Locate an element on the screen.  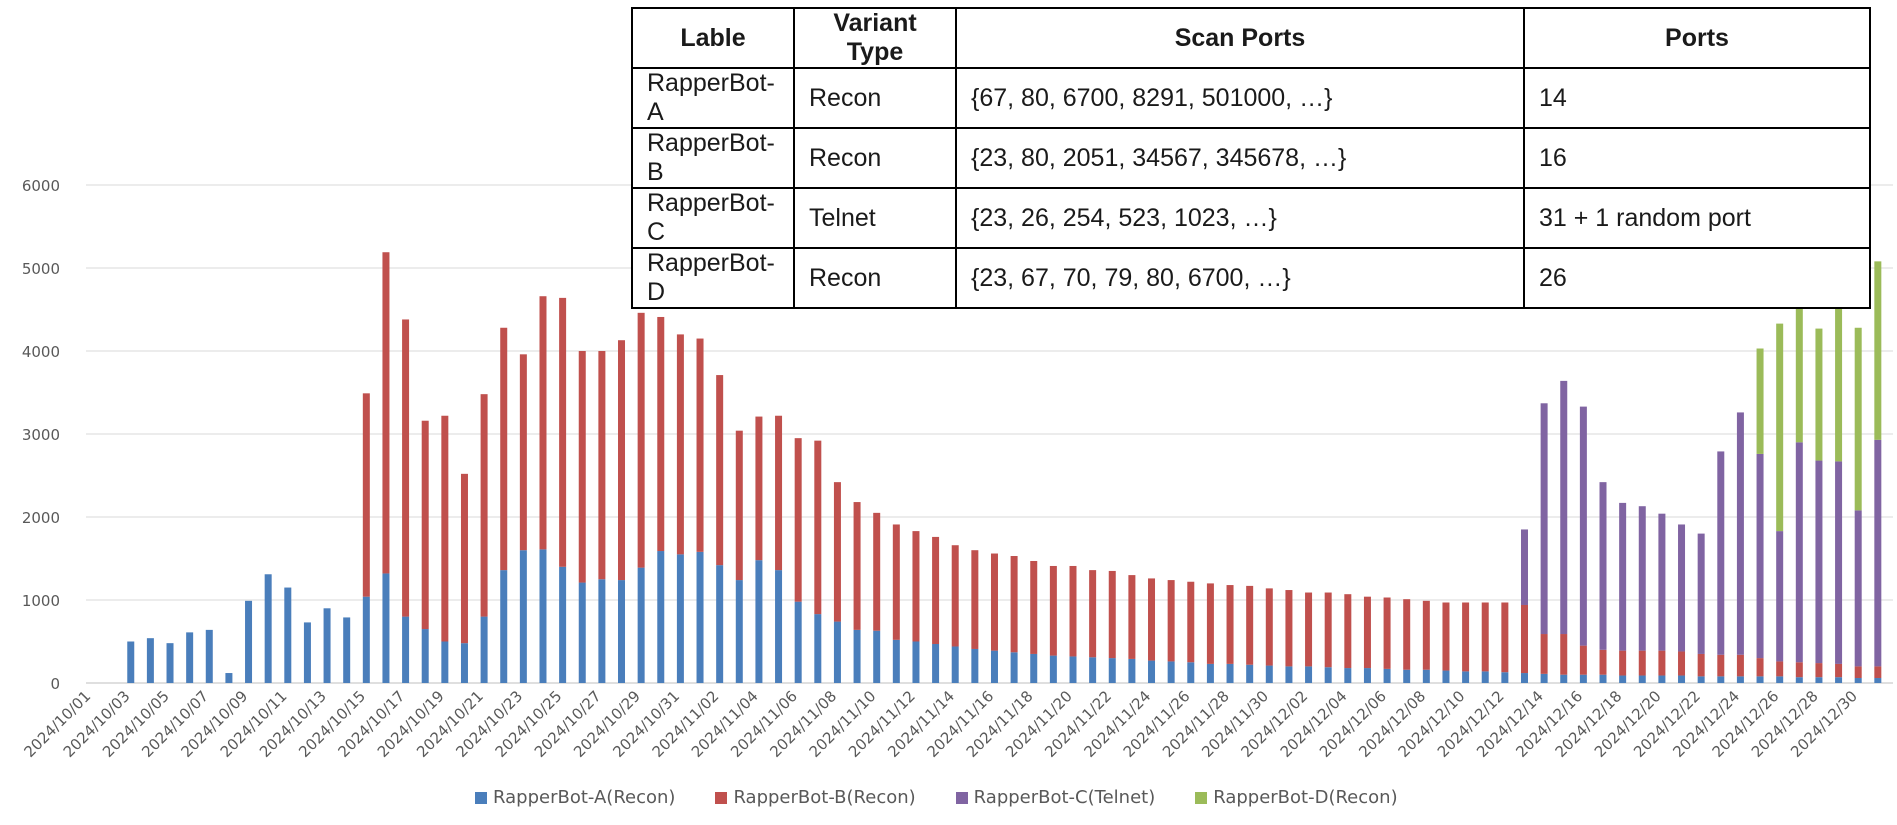
legend-item-c: RapperBot-C(Telnet) is located at coordinates (1055, 797).